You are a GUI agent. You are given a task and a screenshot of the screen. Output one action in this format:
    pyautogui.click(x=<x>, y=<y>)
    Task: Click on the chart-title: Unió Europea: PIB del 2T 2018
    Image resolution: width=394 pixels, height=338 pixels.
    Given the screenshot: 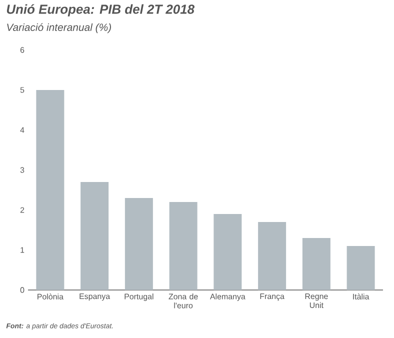 What is the action you would take?
    pyautogui.click(x=100, y=10)
    